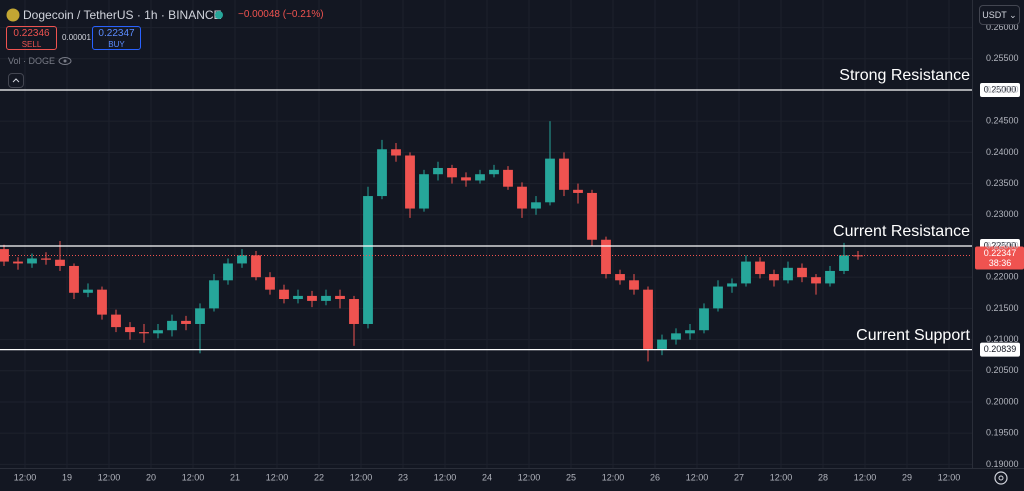 This screenshot has height=491, width=1024. I want to click on currency: USDT, so click(994, 15).